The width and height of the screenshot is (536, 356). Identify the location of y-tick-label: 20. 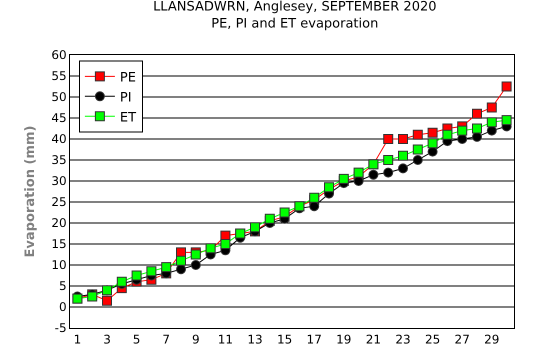
(59, 223).